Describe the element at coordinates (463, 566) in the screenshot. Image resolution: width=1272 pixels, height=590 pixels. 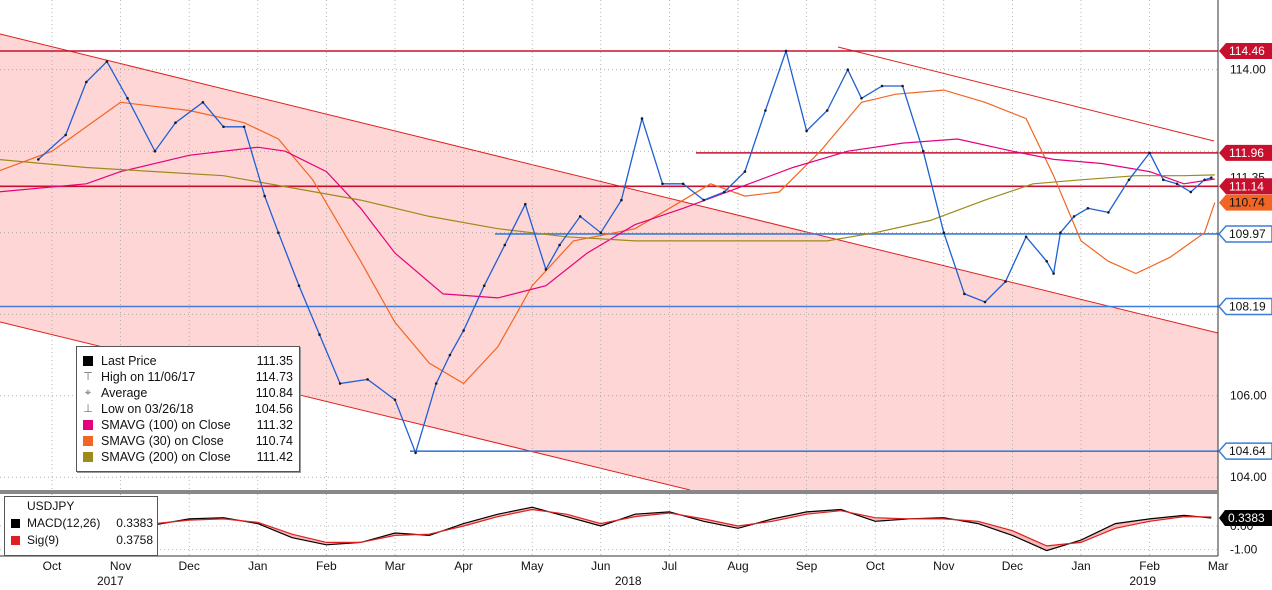
I see `x-month-label: Apr` at that location.